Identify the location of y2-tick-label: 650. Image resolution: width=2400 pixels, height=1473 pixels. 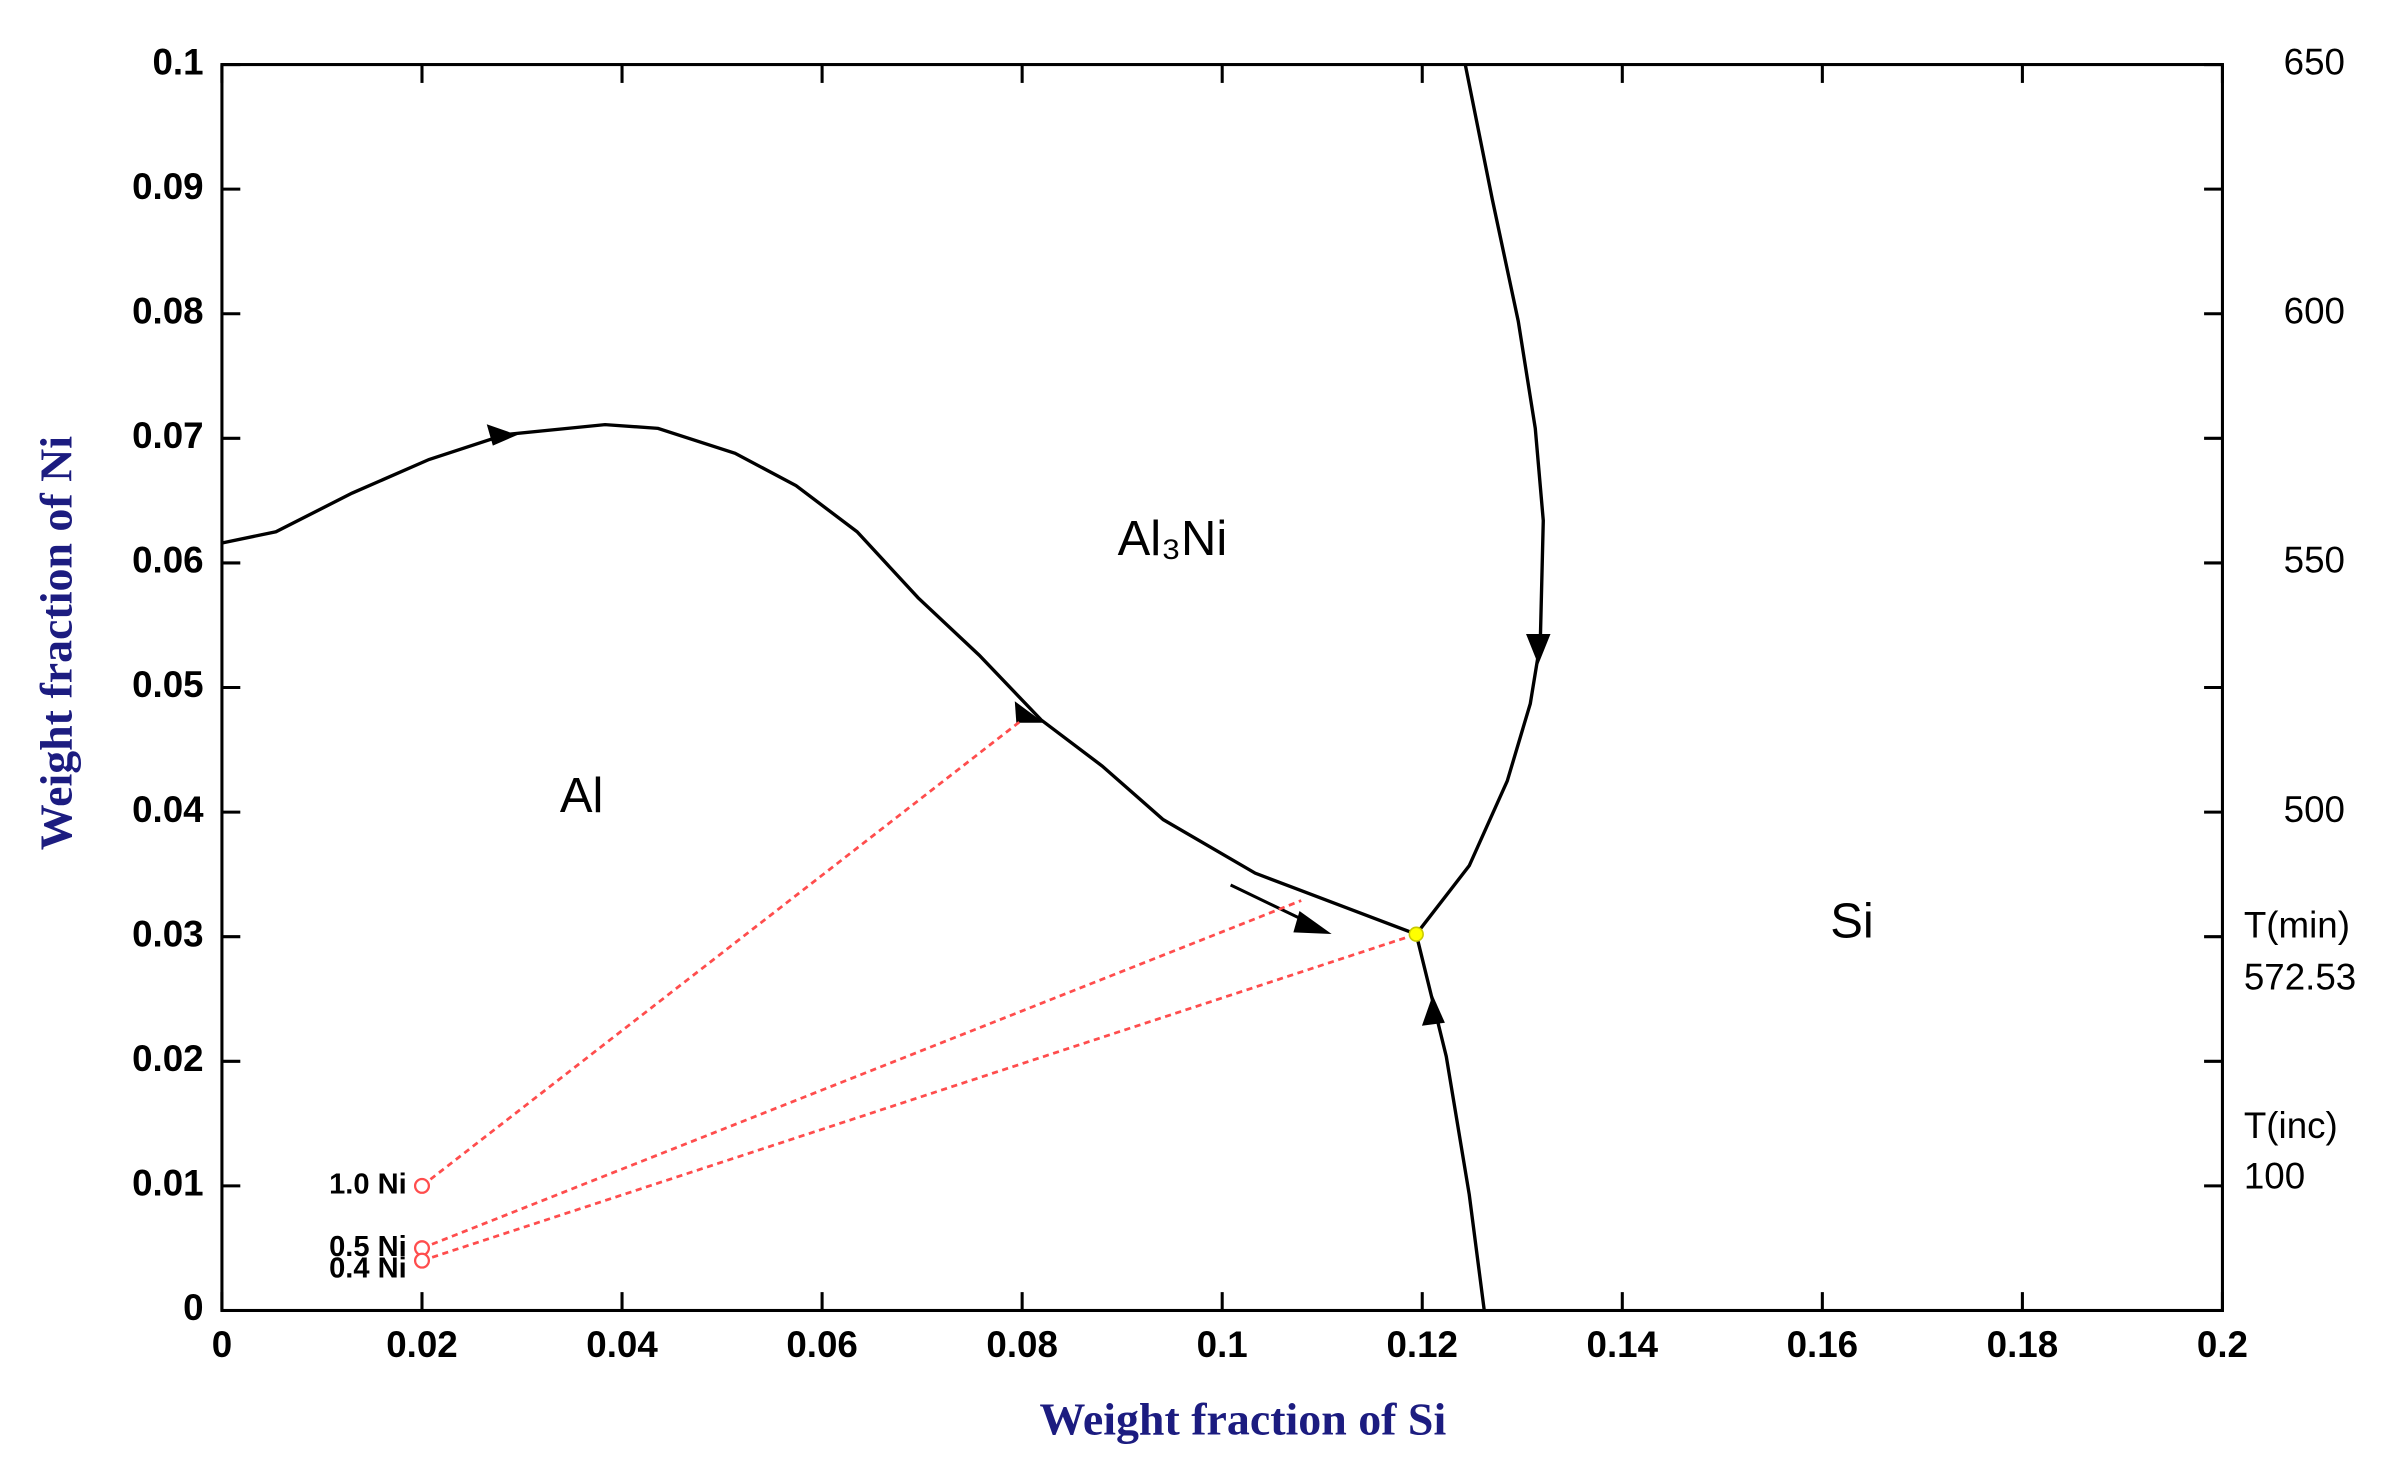
(2314, 61).